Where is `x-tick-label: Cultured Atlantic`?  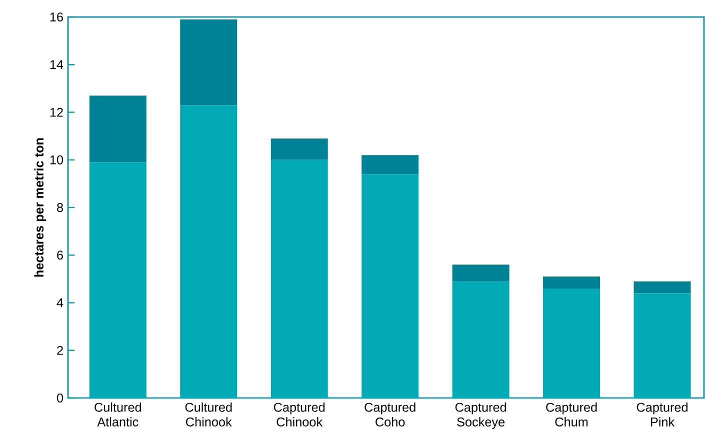 x-tick-label: Cultured Atlantic is located at coordinates (118, 414).